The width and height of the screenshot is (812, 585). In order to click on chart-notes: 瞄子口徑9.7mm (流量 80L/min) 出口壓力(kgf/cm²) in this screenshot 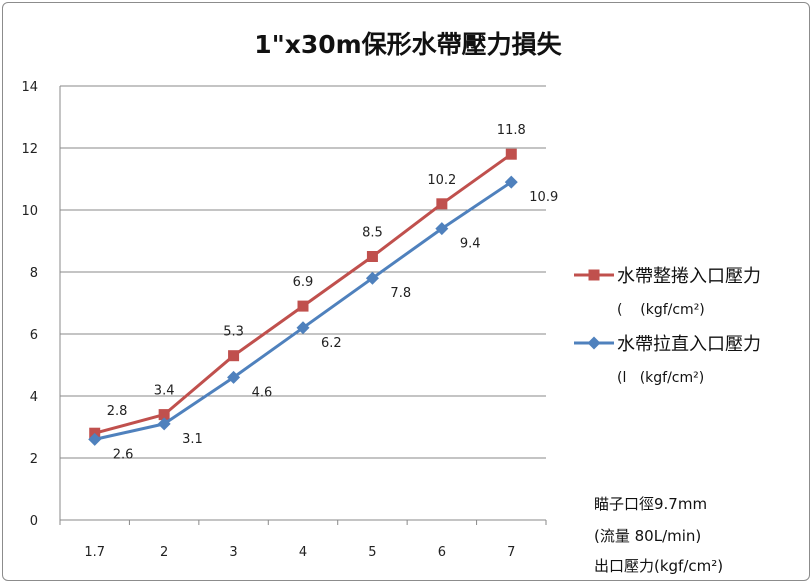, I will do `click(658, 535)`.